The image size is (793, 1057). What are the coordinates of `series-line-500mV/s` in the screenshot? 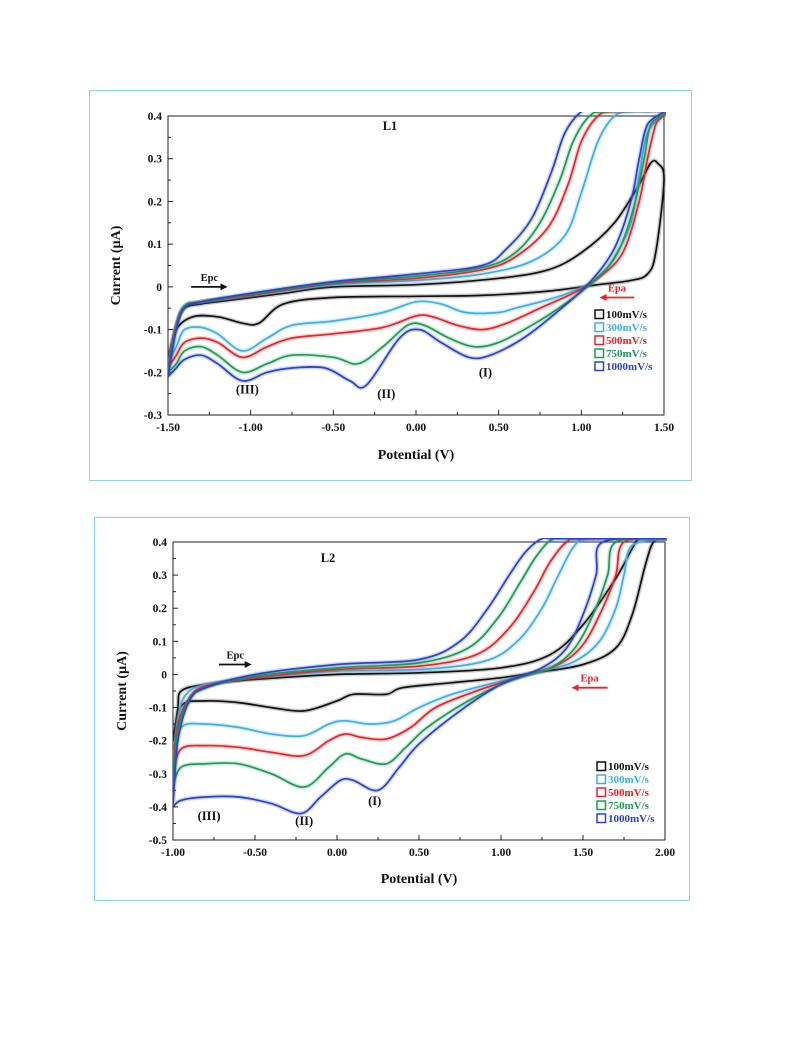 It's located at (420, 656).